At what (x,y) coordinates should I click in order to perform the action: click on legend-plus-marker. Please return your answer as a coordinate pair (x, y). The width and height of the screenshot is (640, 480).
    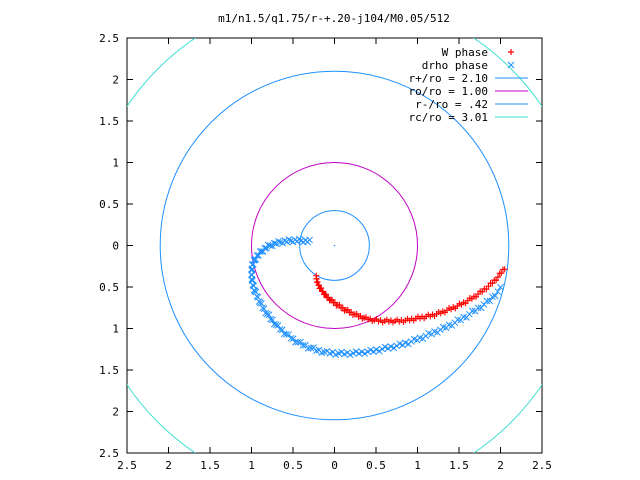
    Looking at the image, I should click on (511, 52).